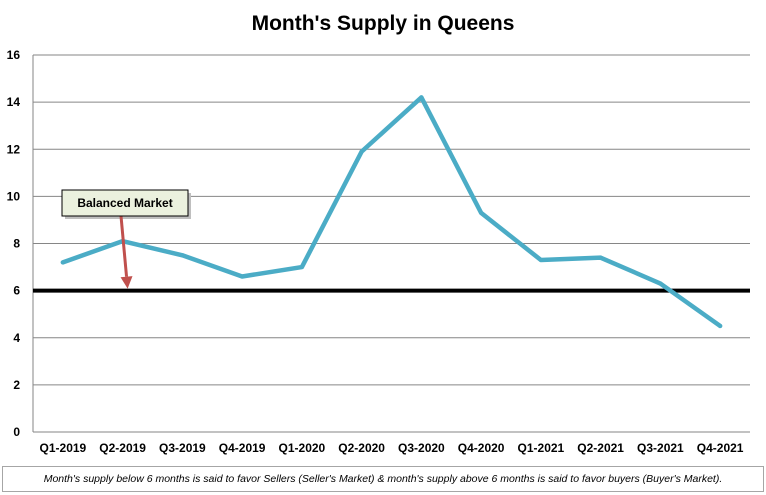  What do you see at coordinates (242, 448) in the screenshot?
I see `x-tick-label: Q4-2019` at bounding box center [242, 448].